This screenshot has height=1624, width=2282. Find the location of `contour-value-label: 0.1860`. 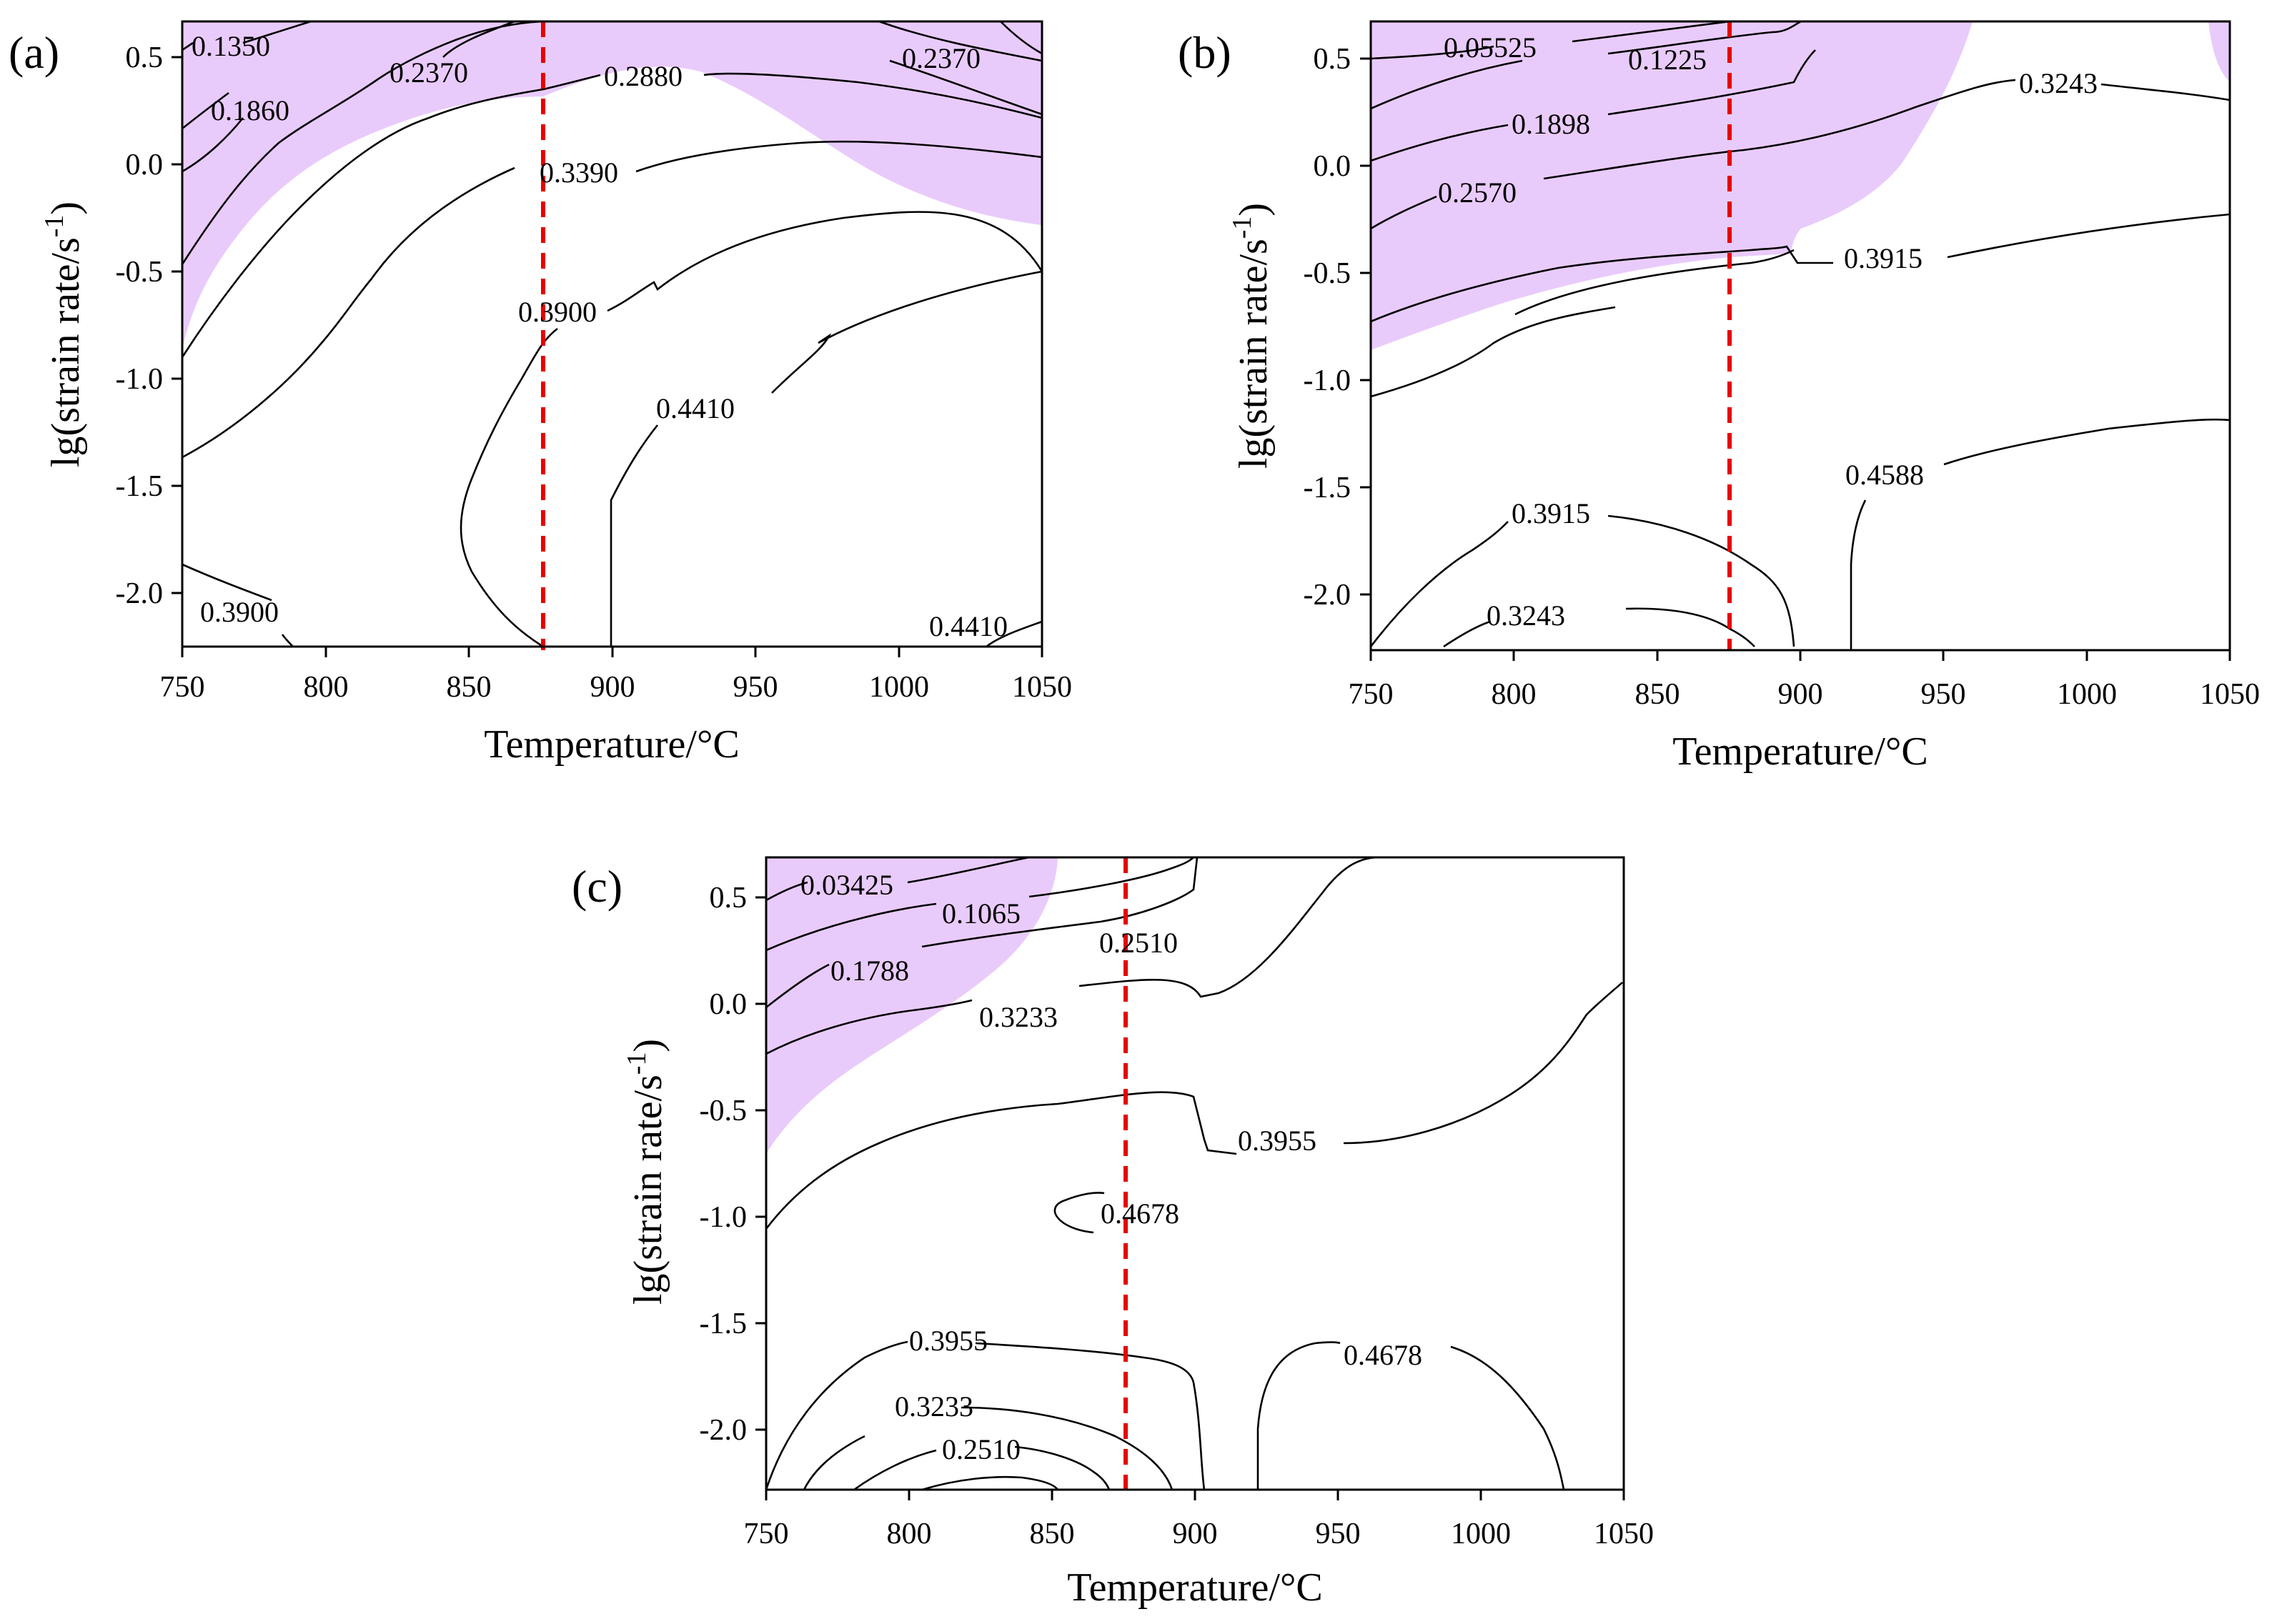

contour-value-label: 0.1860 is located at coordinates (250, 110).